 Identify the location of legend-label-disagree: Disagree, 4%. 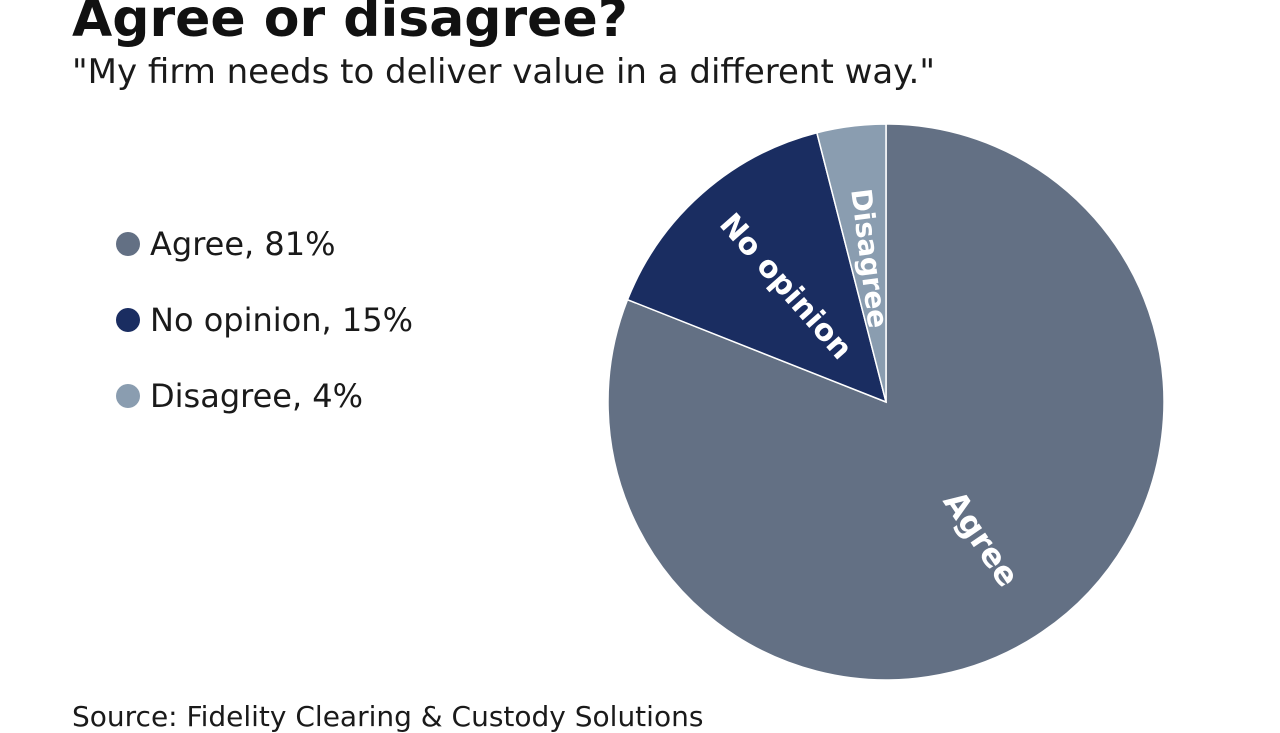
(257, 396).